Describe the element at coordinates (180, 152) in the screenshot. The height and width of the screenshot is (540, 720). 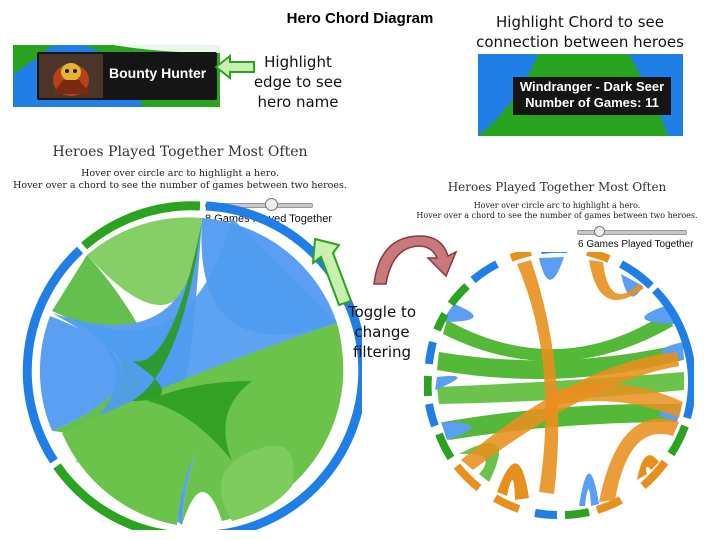
I see `left-panel-title: Heroes Played Together Most Often` at that location.